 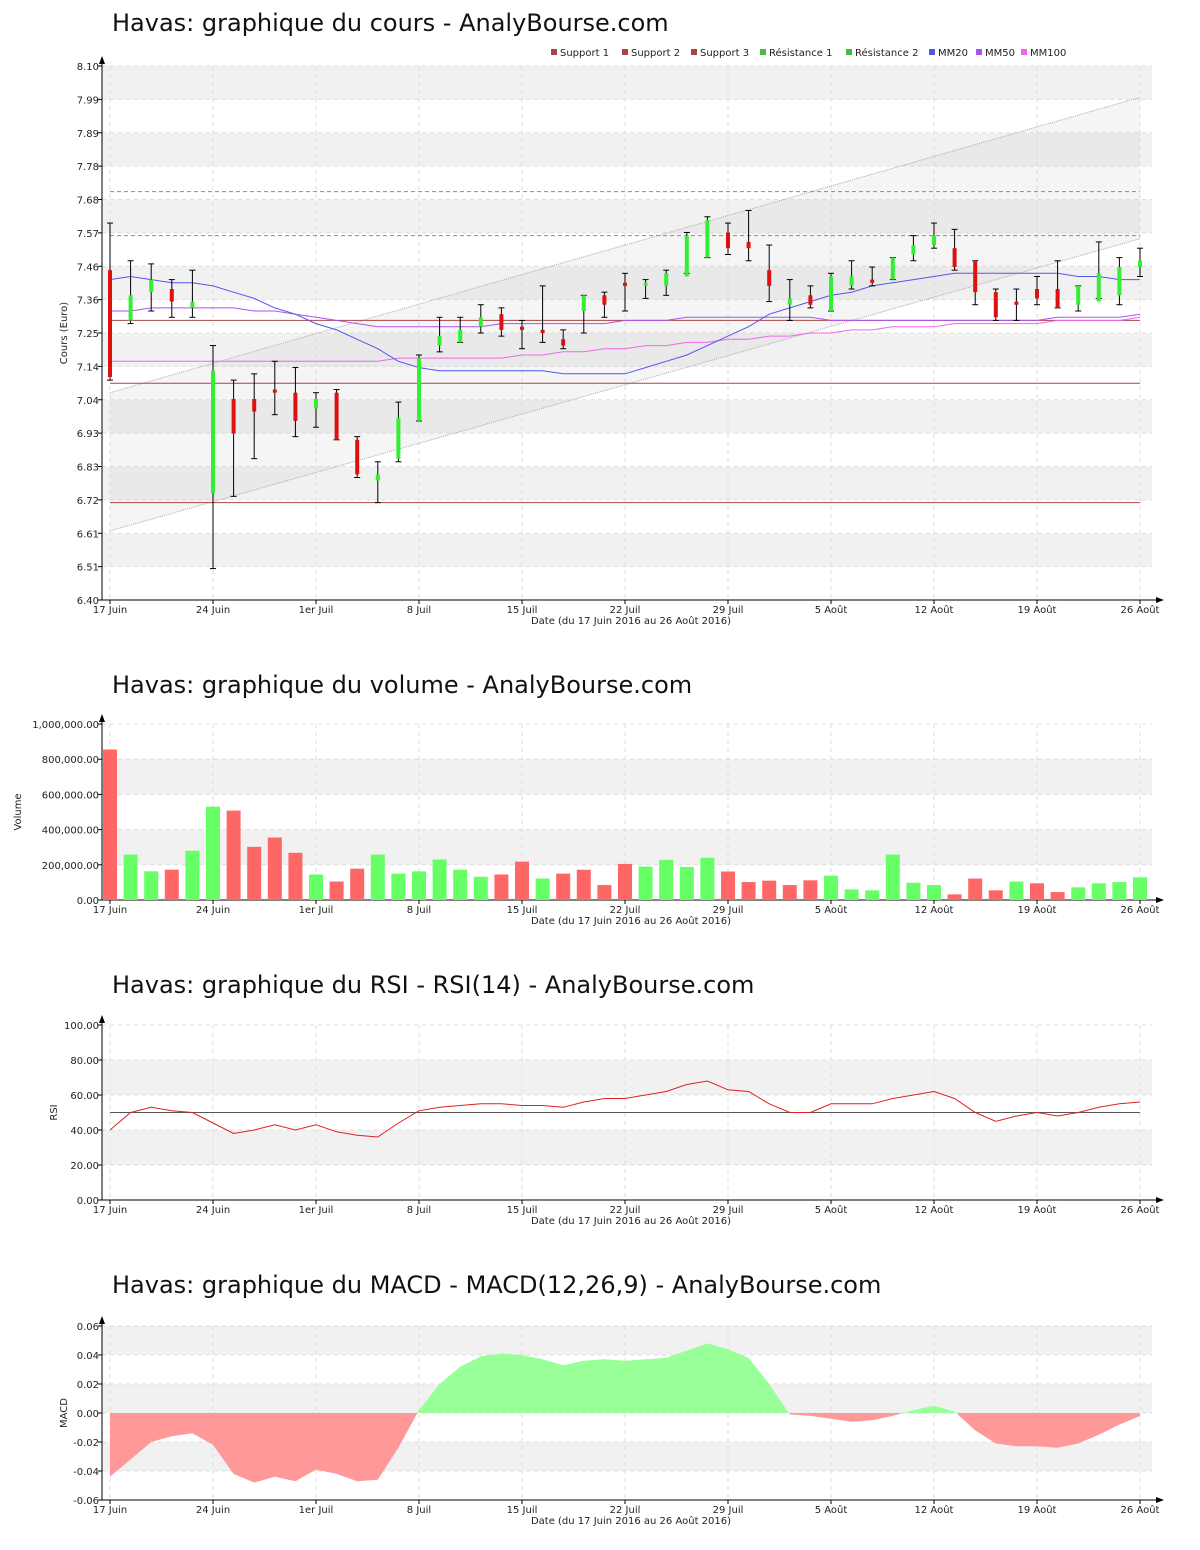 I want to click on volume-xtick-label: 24 Juin, so click(x=213, y=910).